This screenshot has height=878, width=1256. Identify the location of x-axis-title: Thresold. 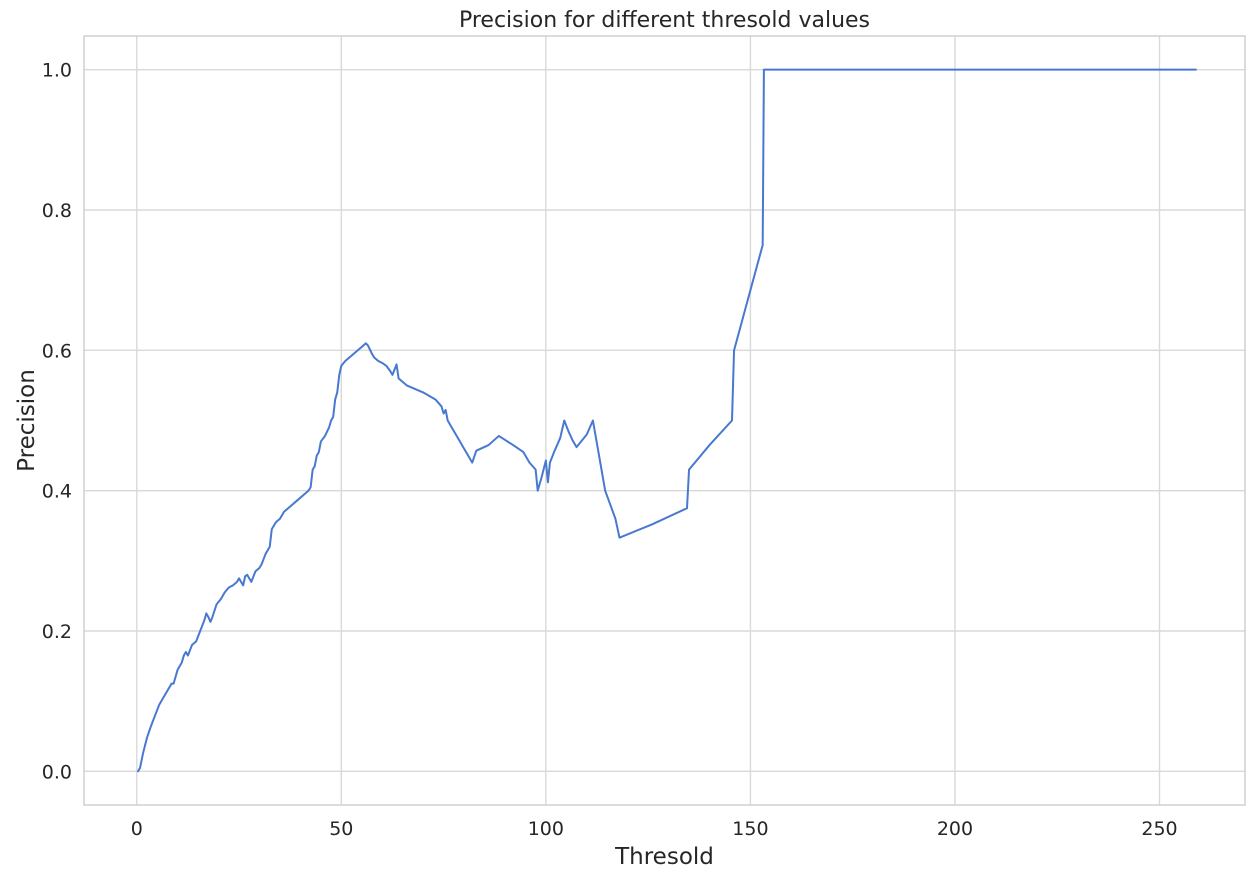
(664, 857).